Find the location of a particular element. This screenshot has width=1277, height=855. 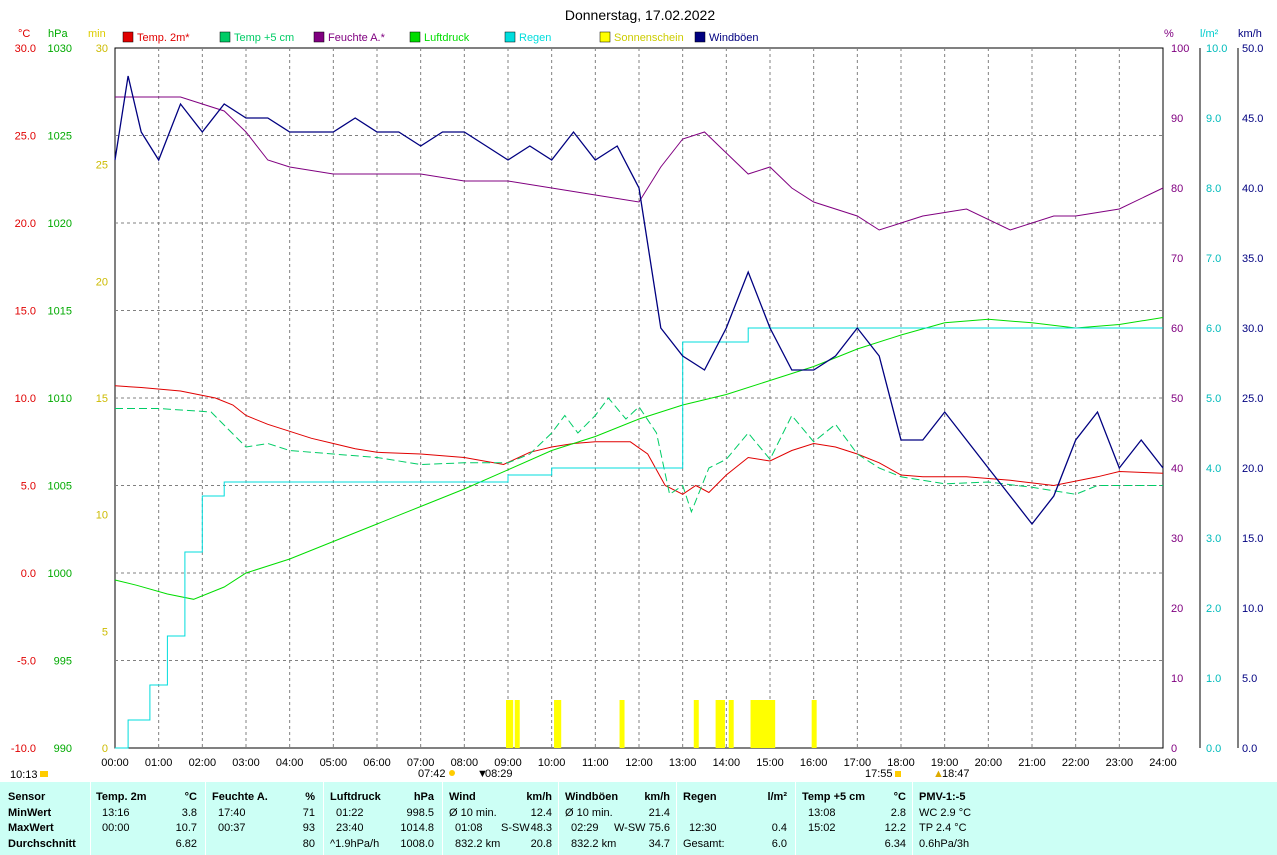

tick-label-x: 05:00 is located at coordinates (334, 763).